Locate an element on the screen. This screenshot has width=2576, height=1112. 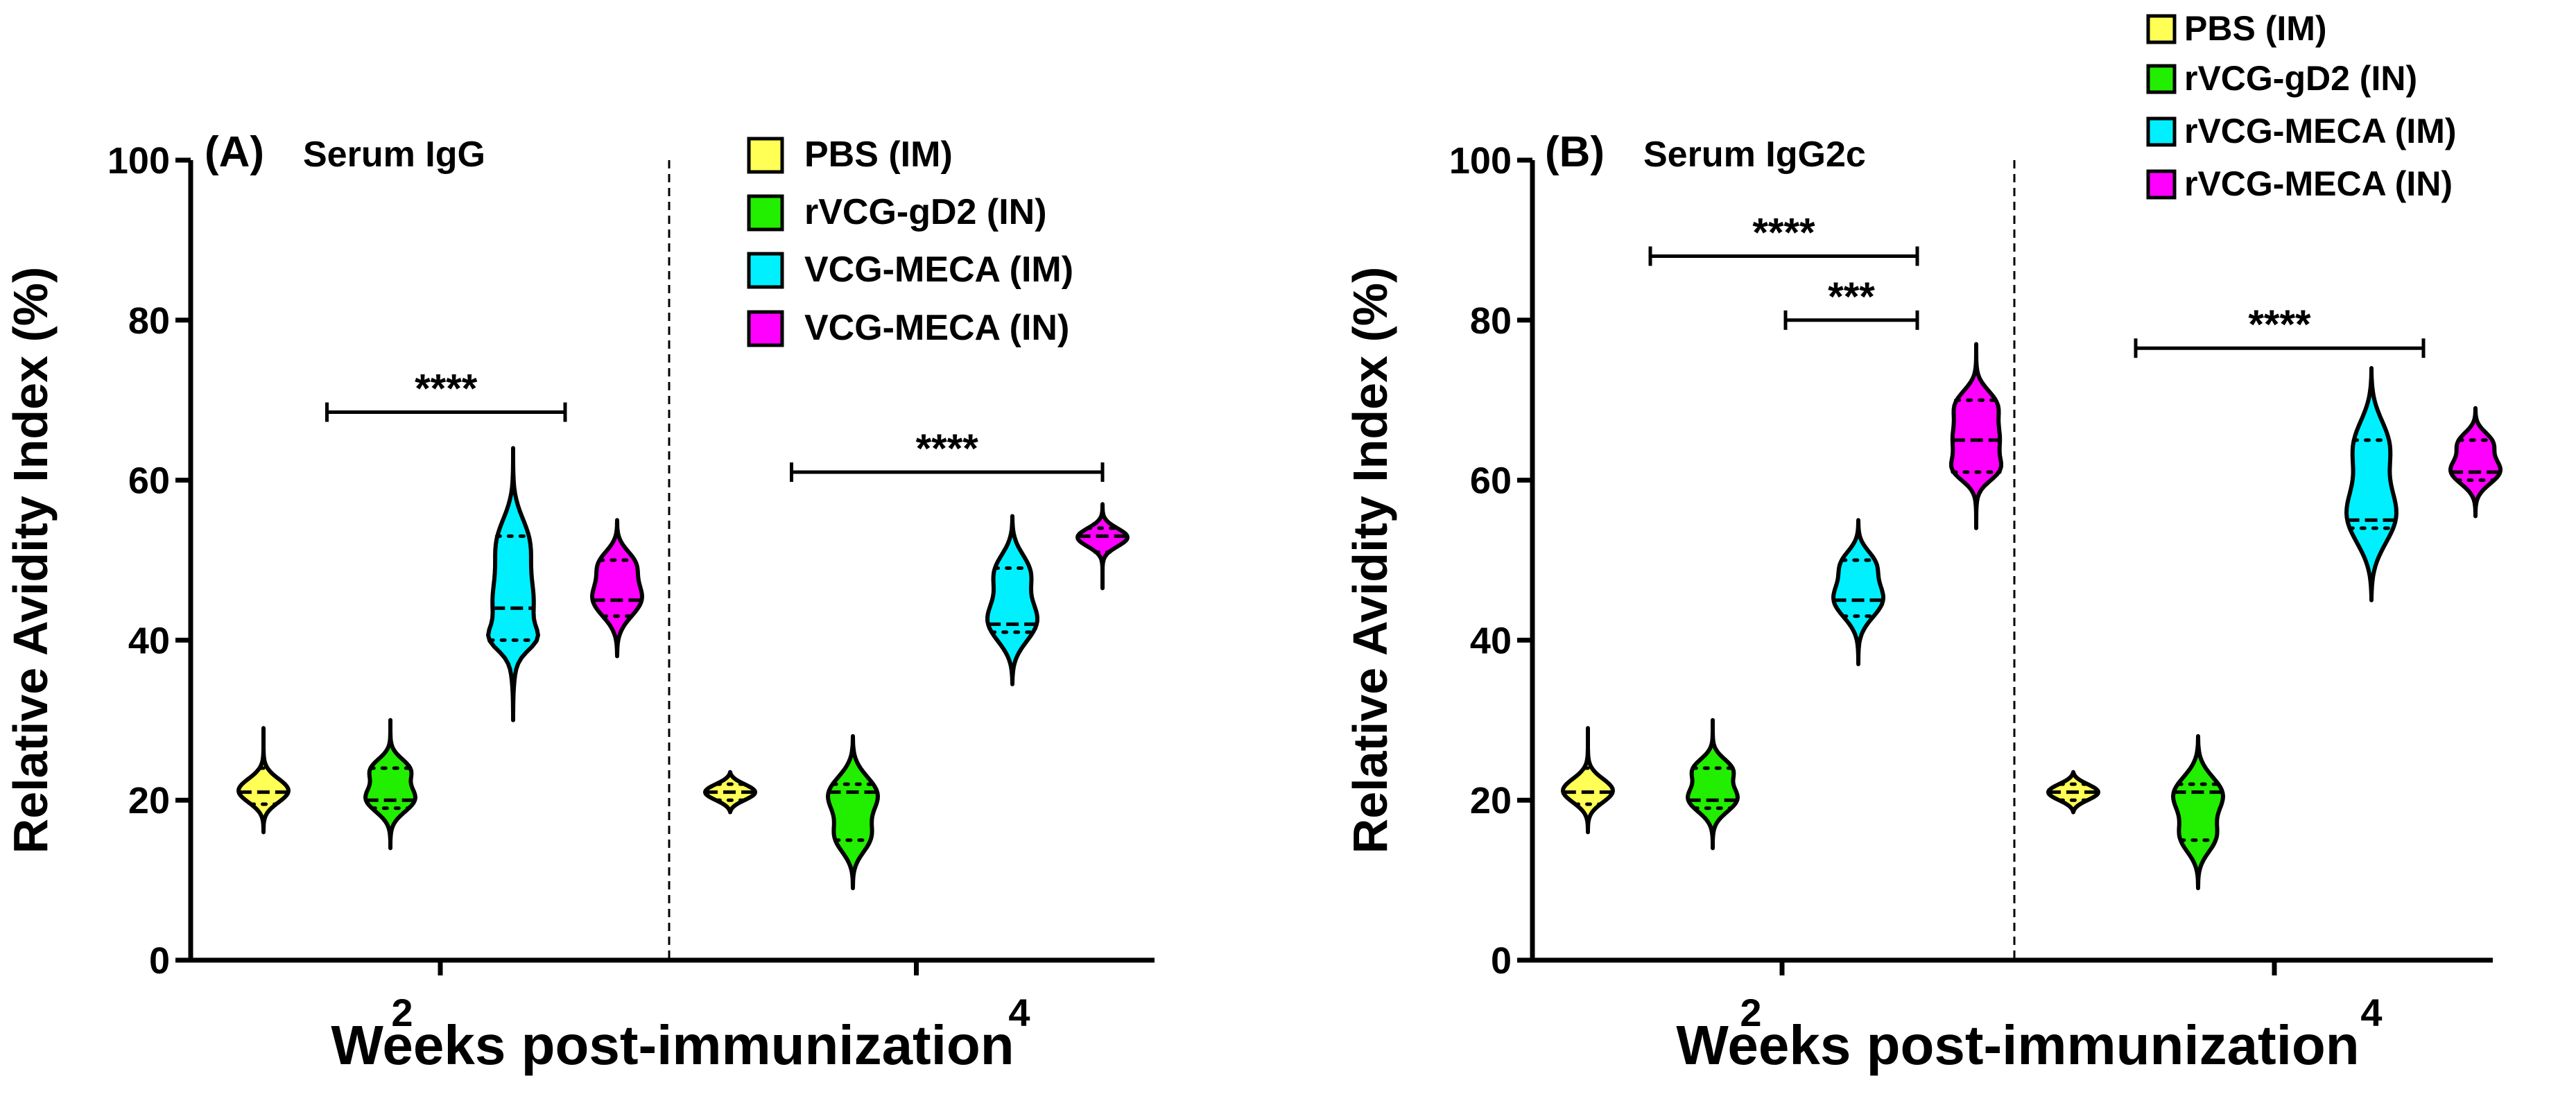
legend-label: rVCG-MECA (IM) is located at coordinates (2320, 131).